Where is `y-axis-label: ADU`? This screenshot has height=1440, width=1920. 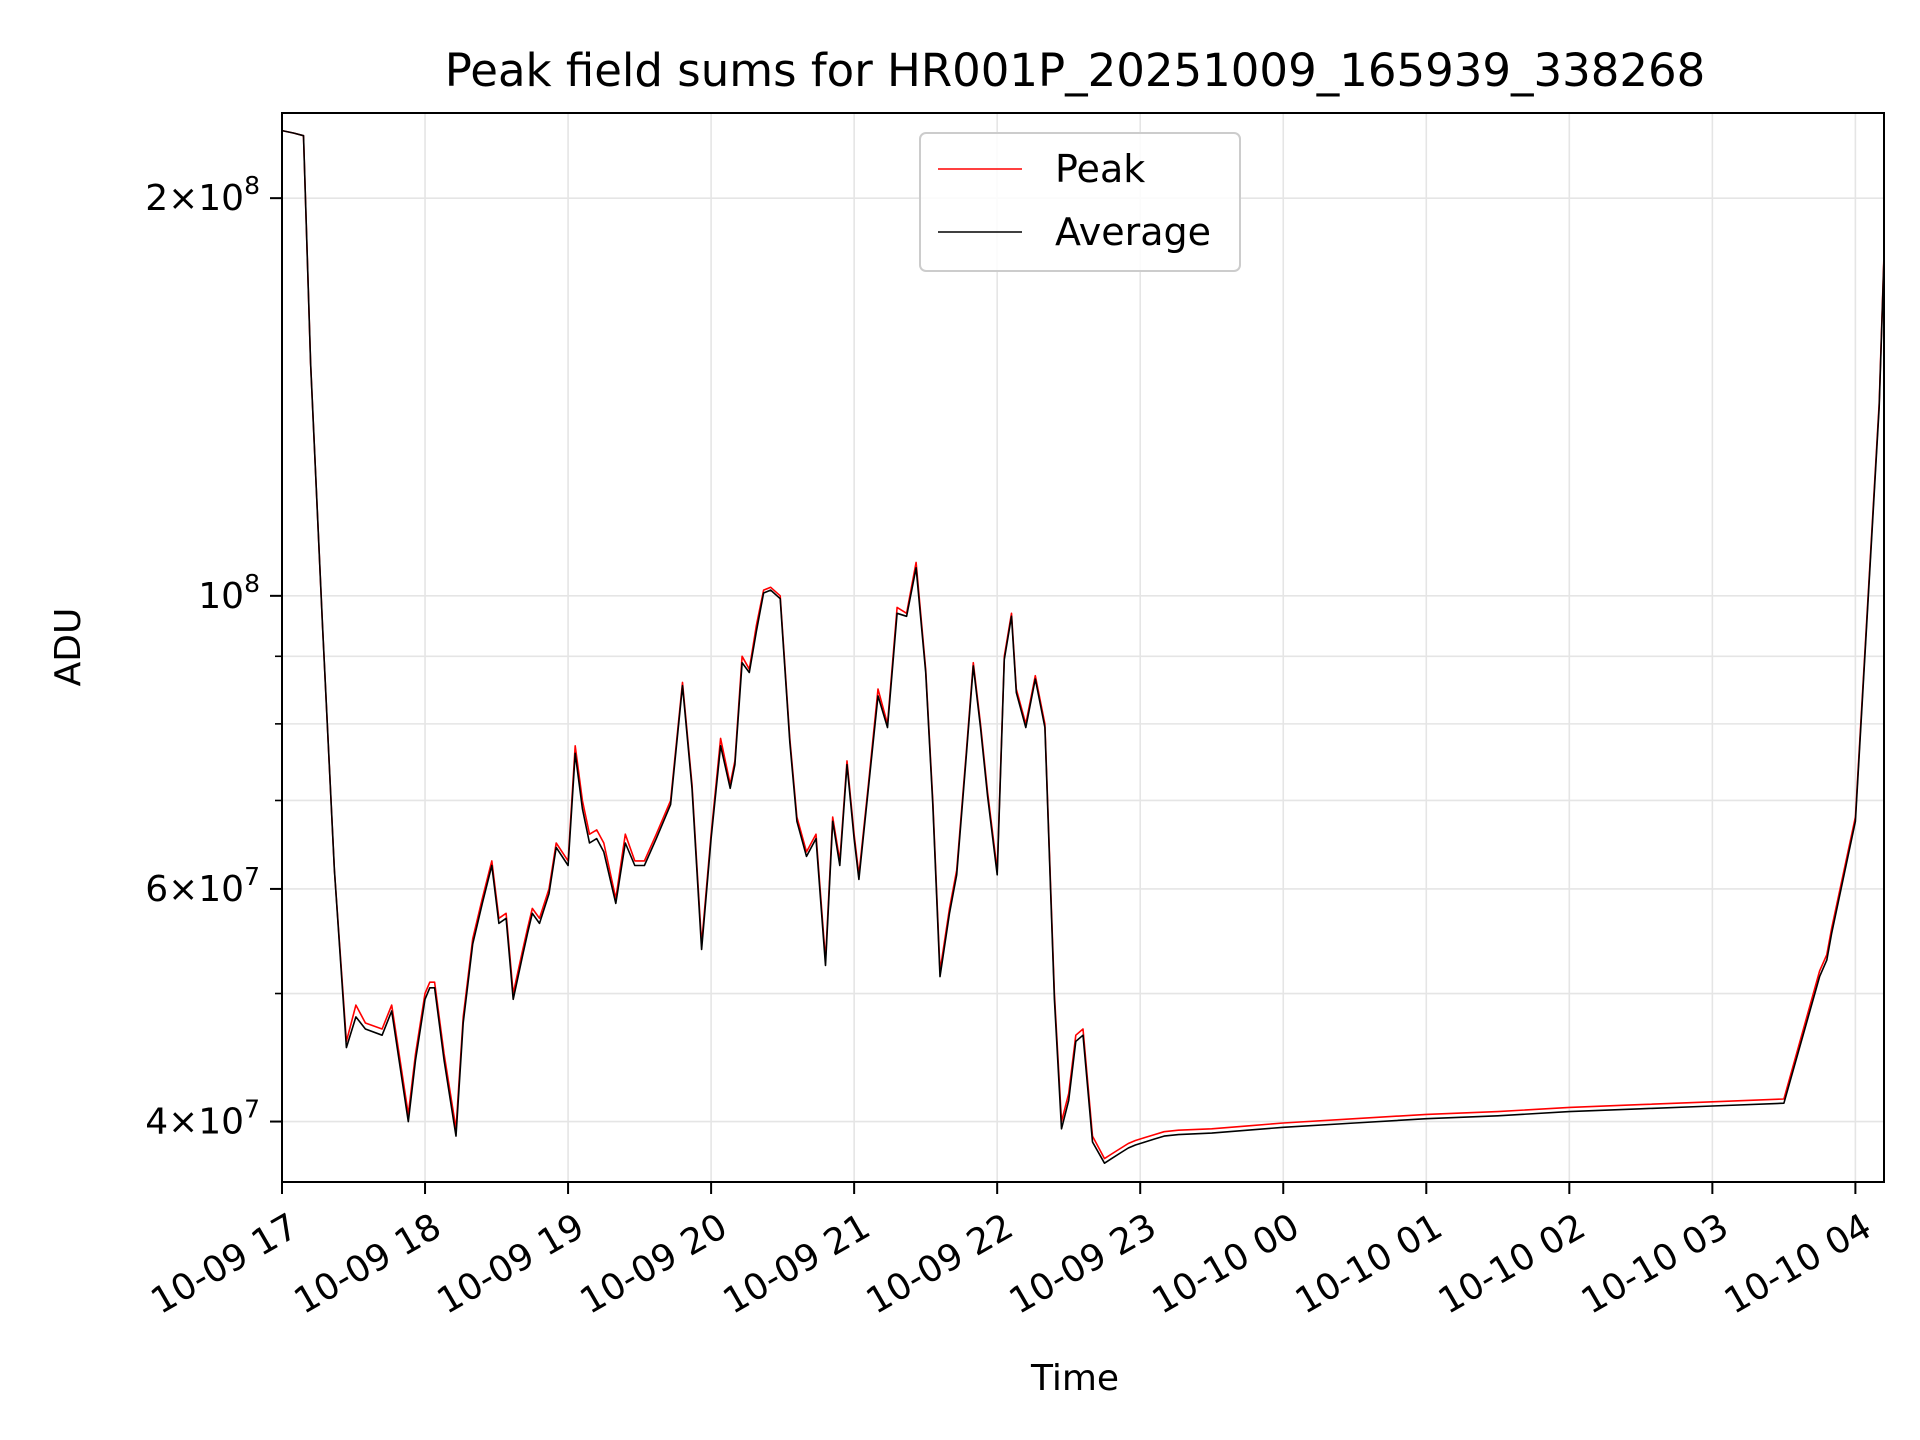 y-axis-label: ADU is located at coordinates (68, 647).